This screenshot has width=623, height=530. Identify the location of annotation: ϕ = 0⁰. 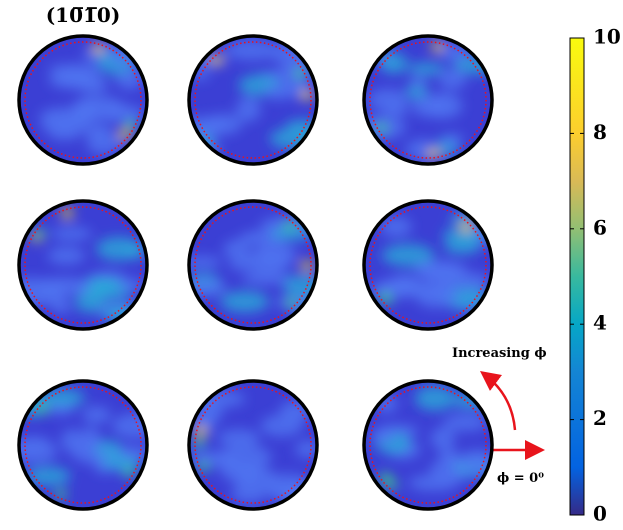
(520, 478).